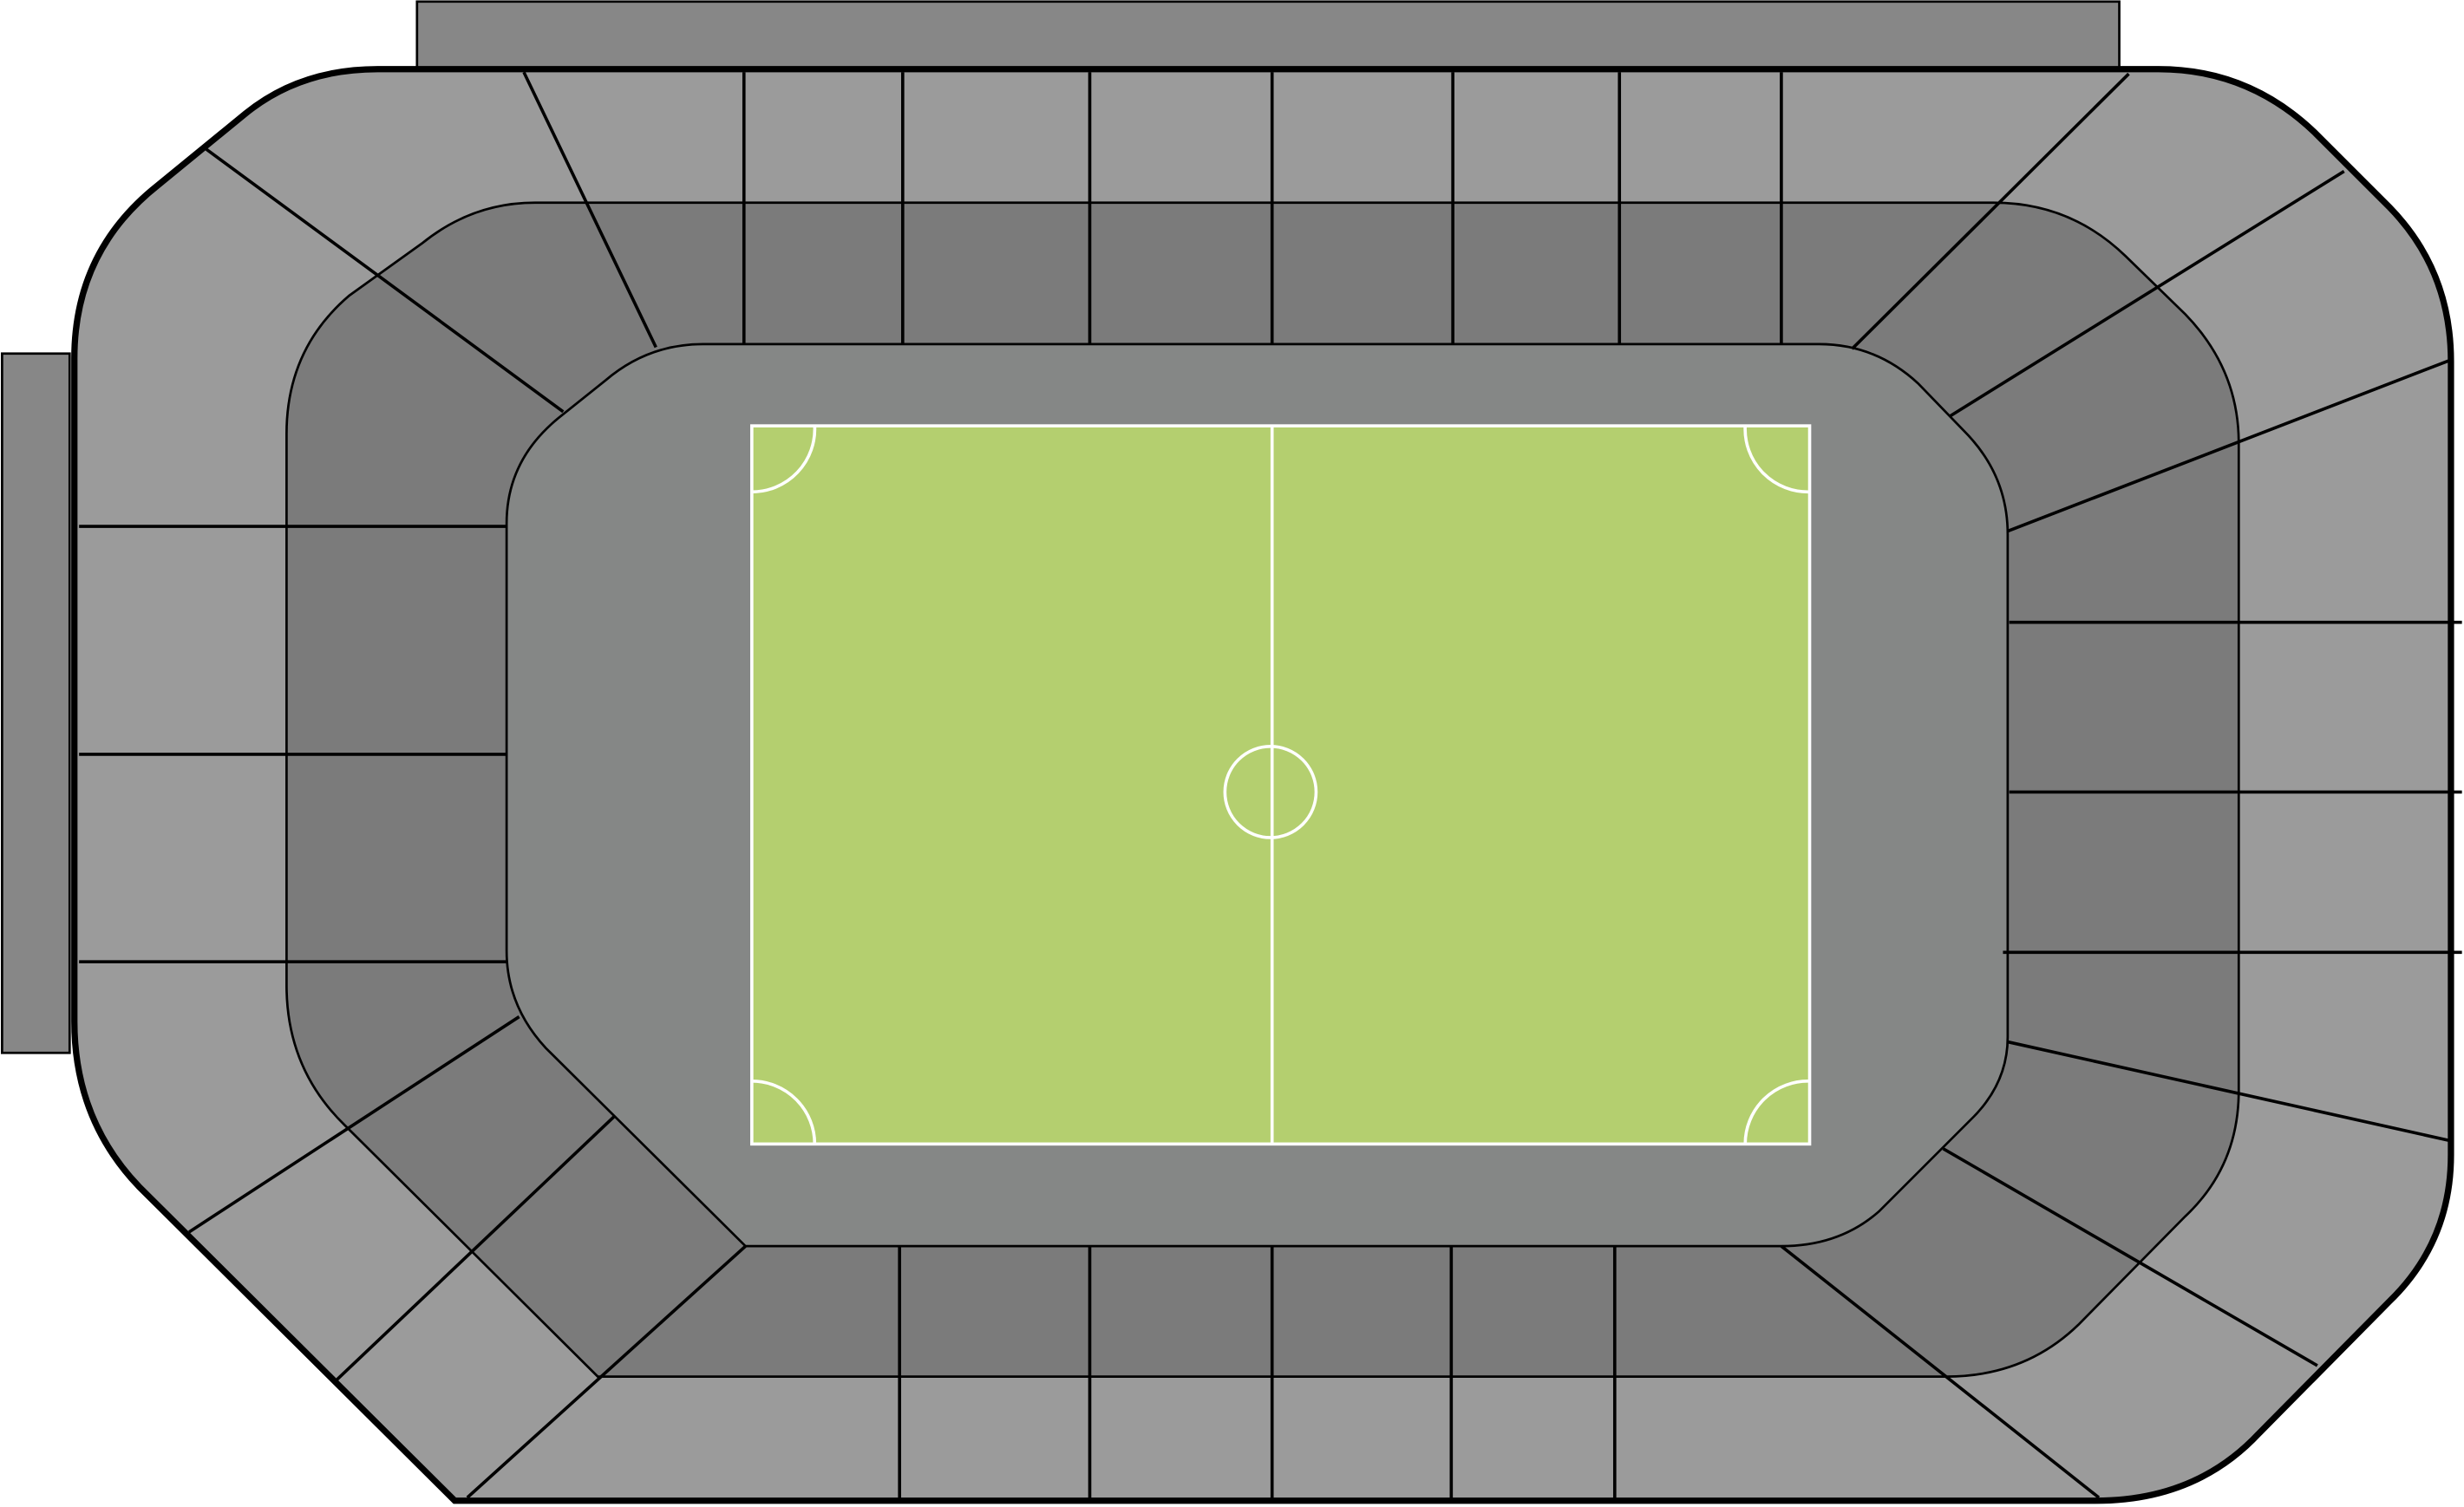  I want to click on north-stand-block, so click(1268, 36).